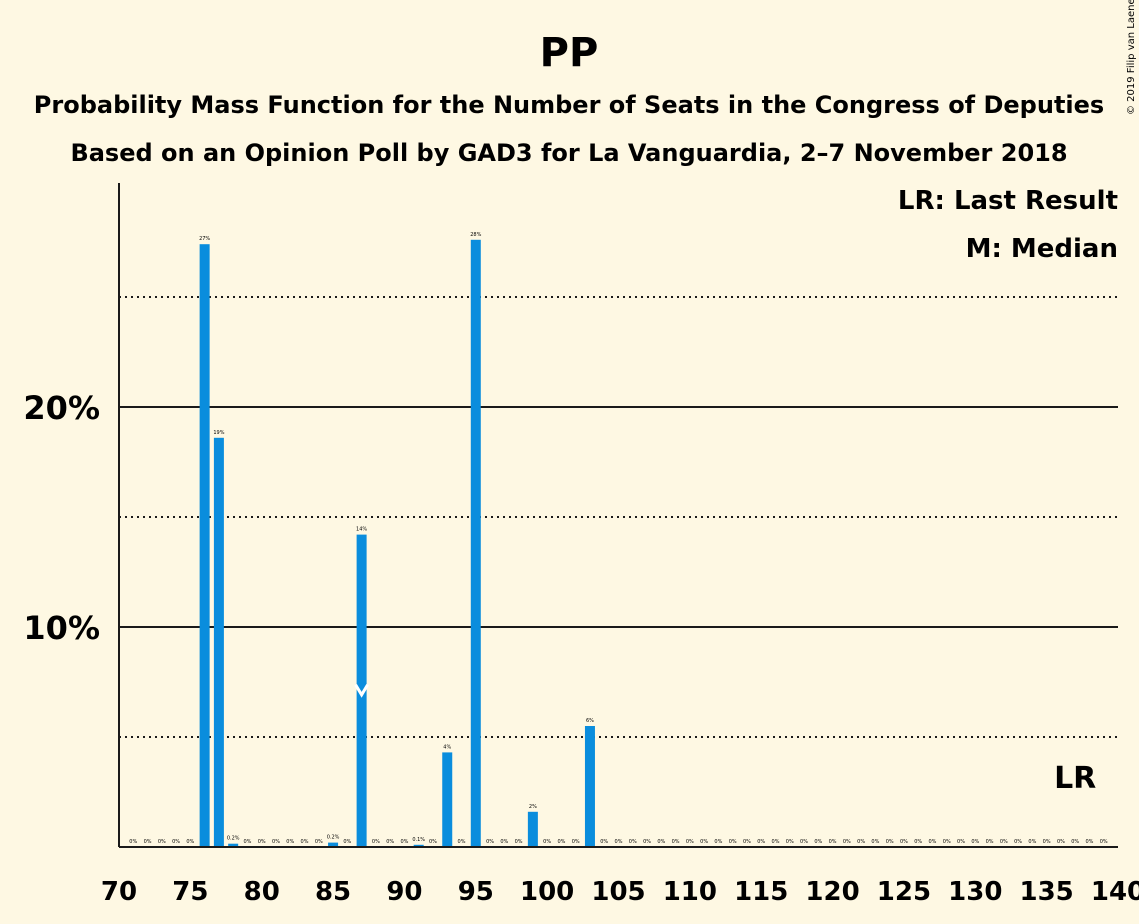 Image resolution: width=1139 pixels, height=924 pixels. Describe the element at coordinates (1042, 249) in the screenshot. I see `legend-median: M: Median` at that location.